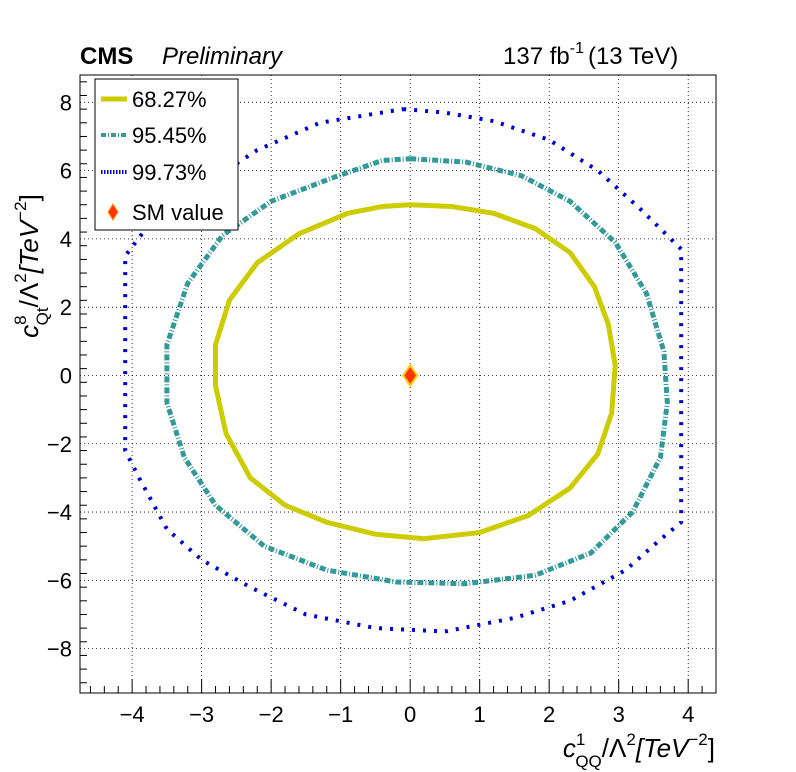 This screenshot has height=772, width=796. What do you see at coordinates (106, 56) in the screenshot?
I see `cms-label: CMS` at bounding box center [106, 56].